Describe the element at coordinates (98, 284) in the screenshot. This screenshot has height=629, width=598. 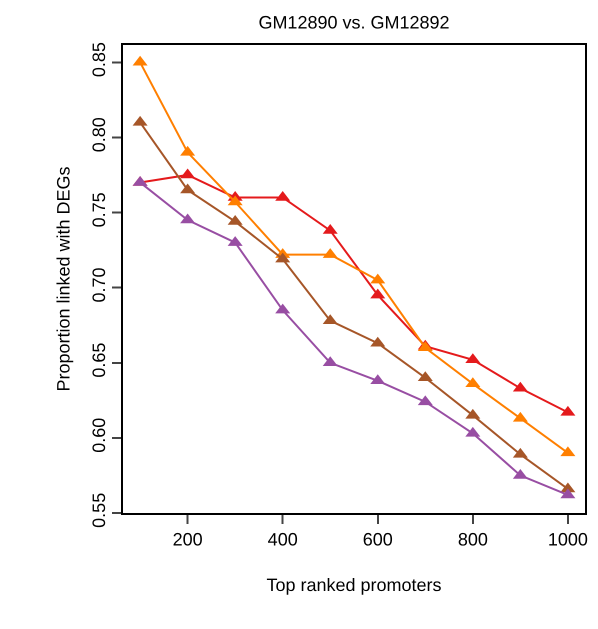
I see `y-tick-label: 0.70` at that location.